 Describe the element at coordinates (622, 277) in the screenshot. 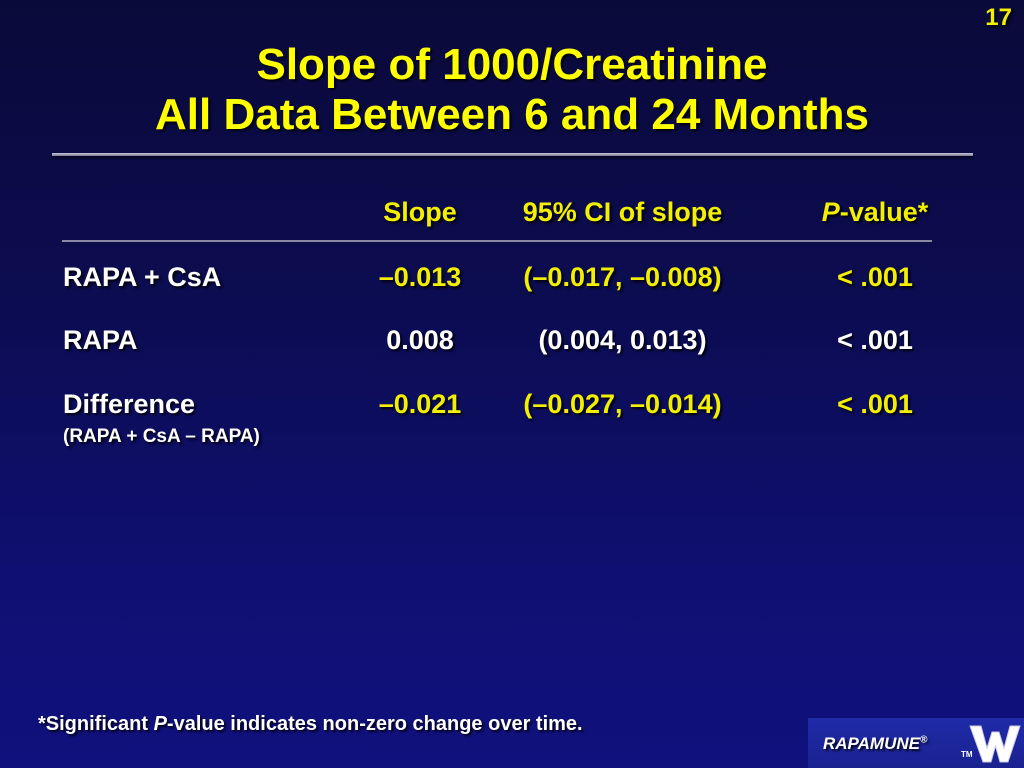

I see `row-ci: (–0.017, –0.008)` at that location.